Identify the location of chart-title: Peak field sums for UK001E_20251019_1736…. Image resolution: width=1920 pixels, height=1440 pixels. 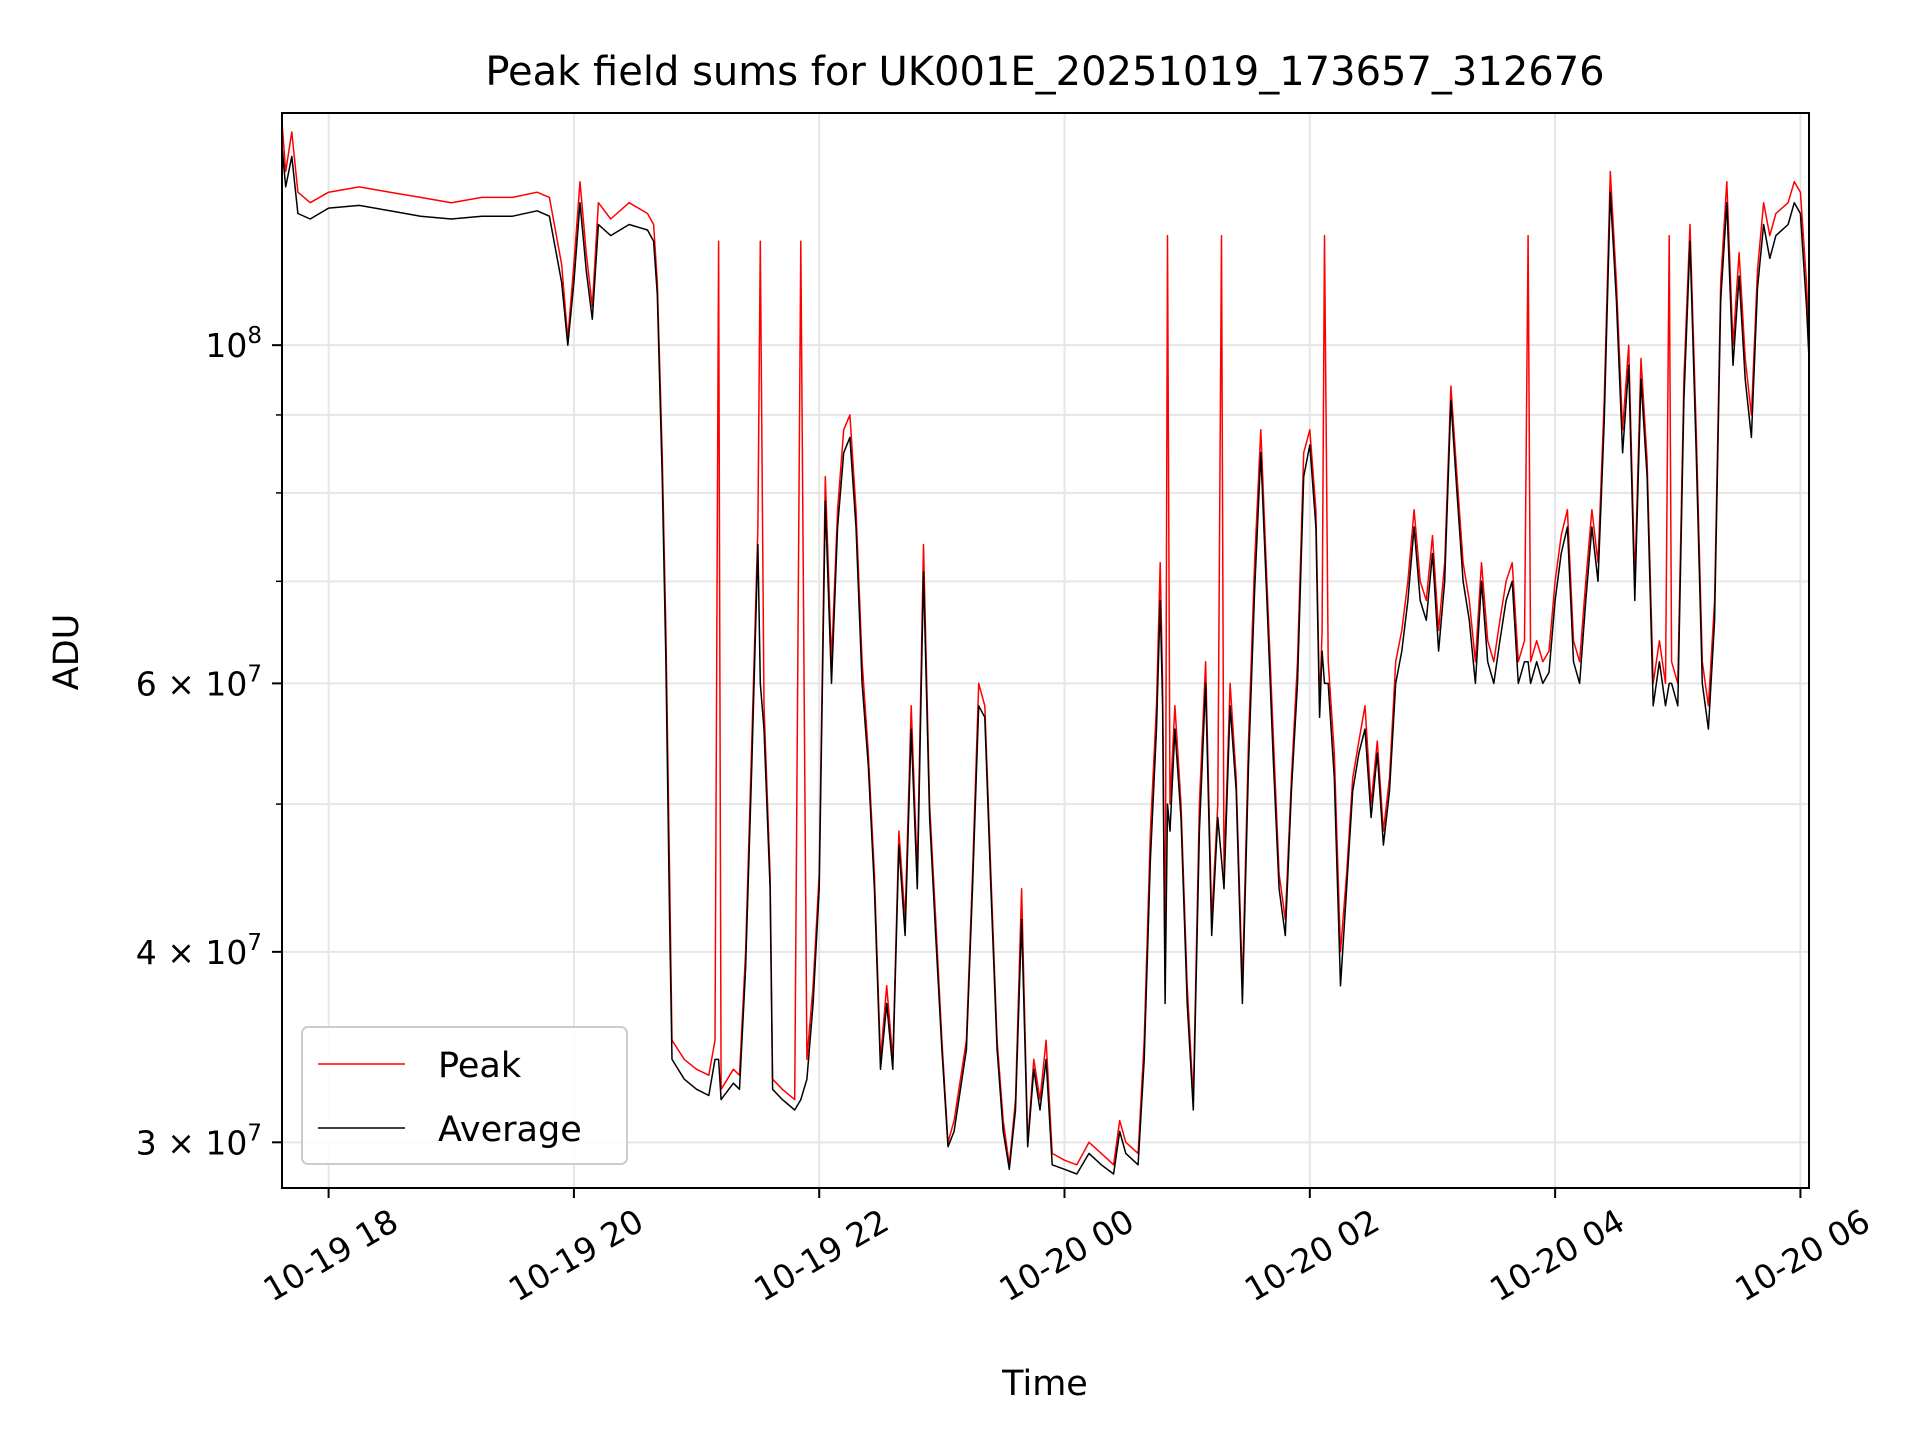
(1044, 72).